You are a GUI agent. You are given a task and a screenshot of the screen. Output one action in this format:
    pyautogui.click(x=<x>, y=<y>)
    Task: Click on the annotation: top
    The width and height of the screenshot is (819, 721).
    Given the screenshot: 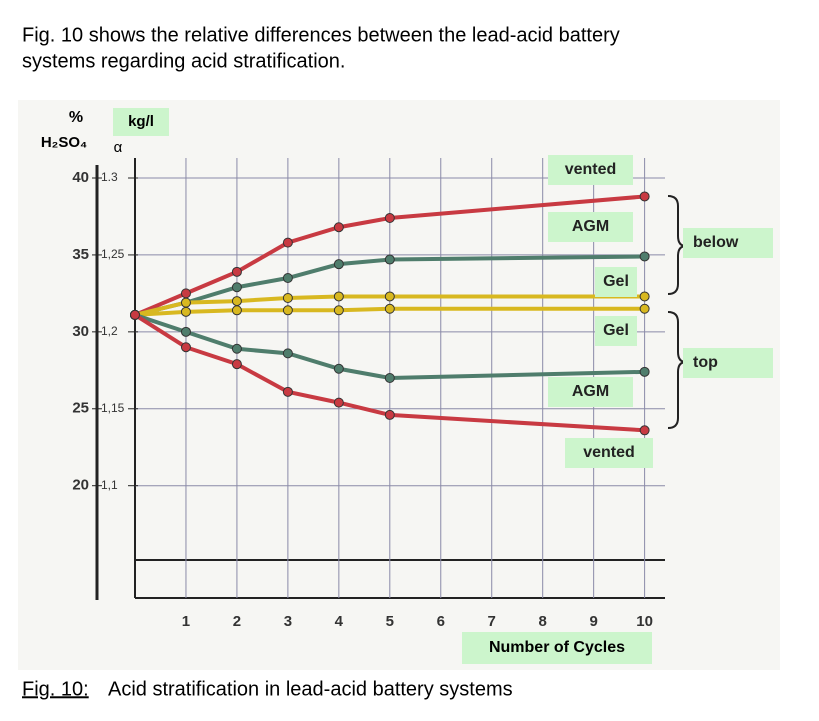 What is the action you would take?
    pyautogui.click(x=705, y=362)
    